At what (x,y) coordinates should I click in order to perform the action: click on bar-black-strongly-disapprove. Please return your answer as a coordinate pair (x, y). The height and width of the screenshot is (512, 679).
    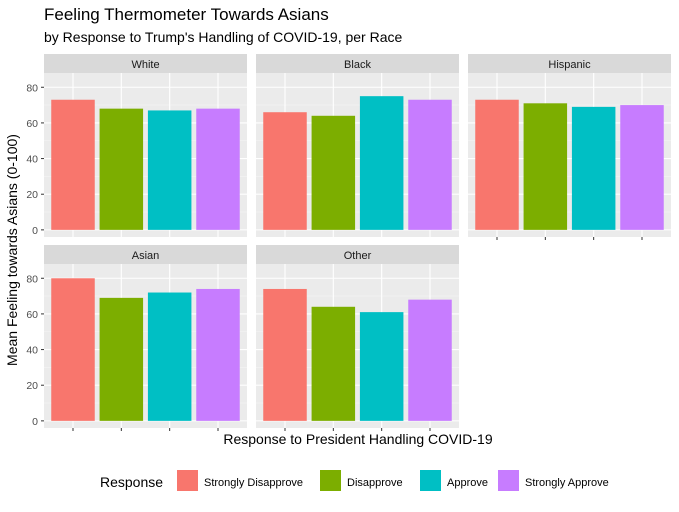
    Looking at the image, I should click on (285, 171).